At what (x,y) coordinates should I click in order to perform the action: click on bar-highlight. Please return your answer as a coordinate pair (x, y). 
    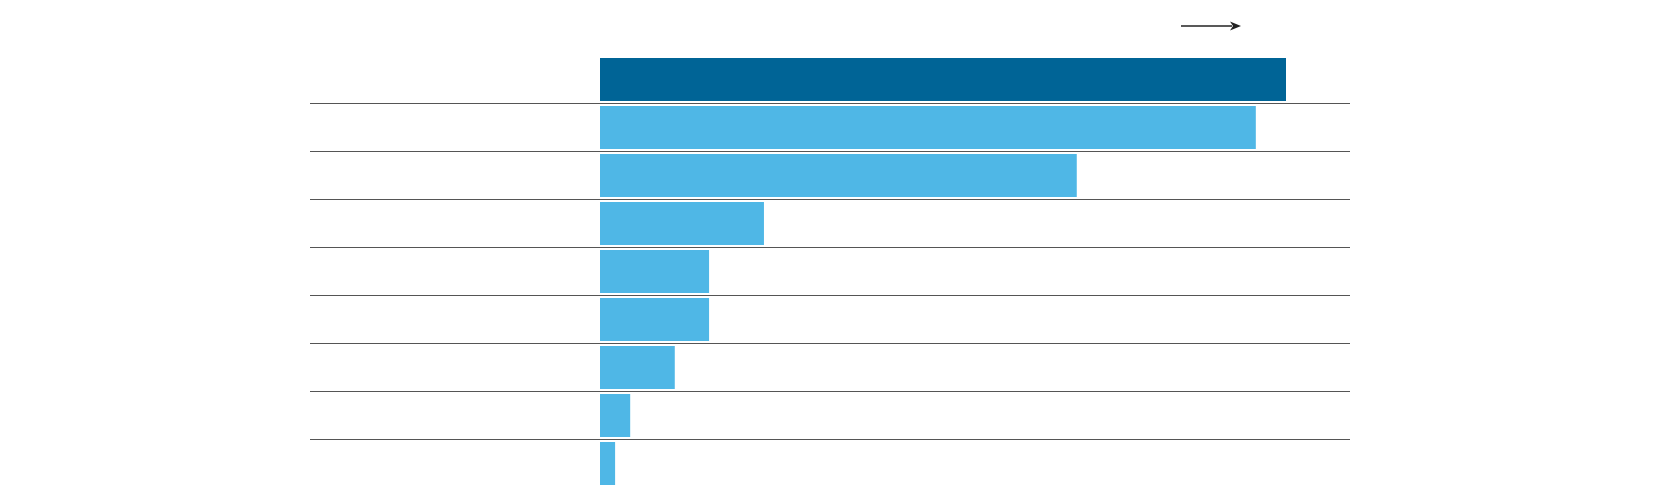
    Looking at the image, I should click on (943, 79).